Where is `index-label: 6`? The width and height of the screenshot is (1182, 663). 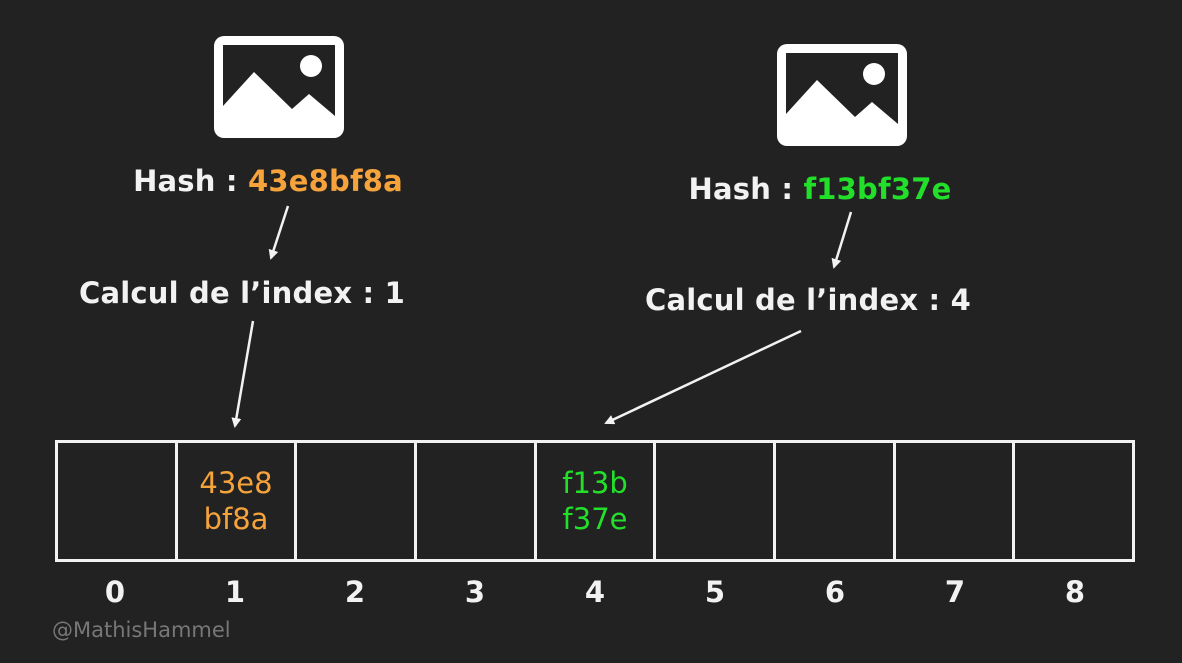
index-label: 6 is located at coordinates (835, 592).